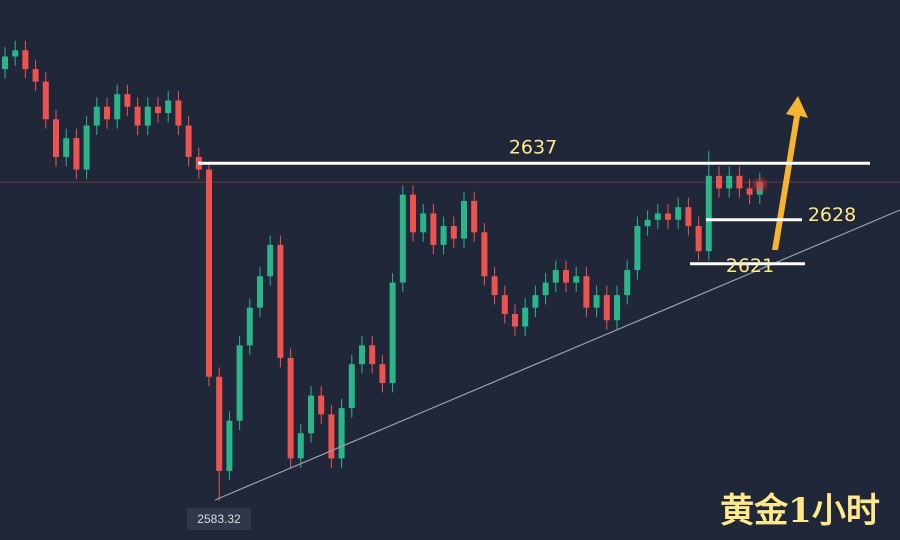 This screenshot has width=900, height=540. I want to click on up-arrow, so click(790, 173).